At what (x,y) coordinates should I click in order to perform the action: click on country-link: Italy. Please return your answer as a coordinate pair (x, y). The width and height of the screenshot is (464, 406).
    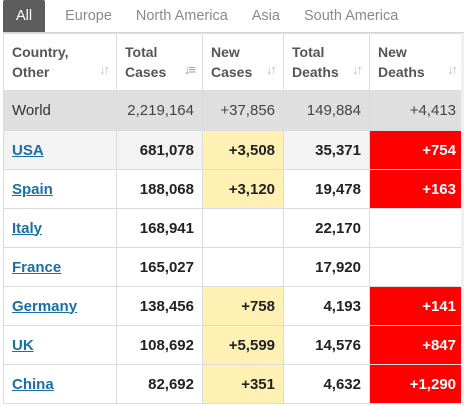
    Looking at the image, I should click on (27, 228).